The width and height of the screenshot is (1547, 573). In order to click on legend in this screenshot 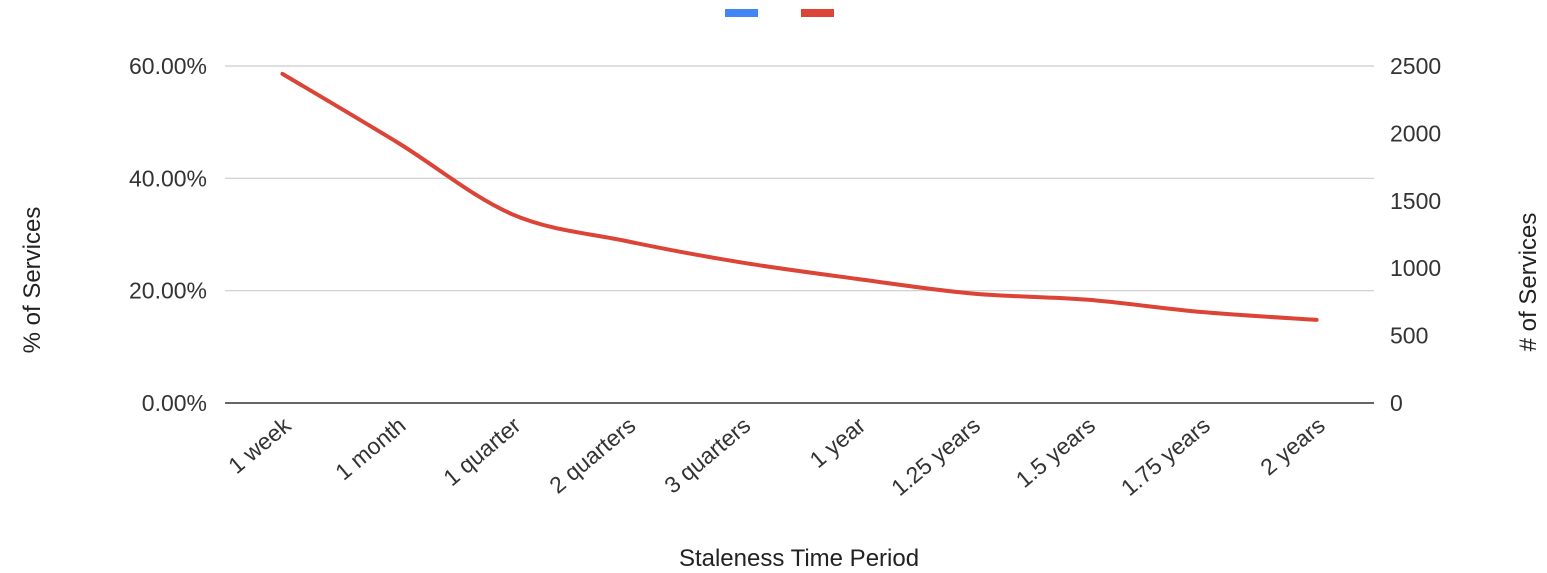, I will do `click(779, 13)`.